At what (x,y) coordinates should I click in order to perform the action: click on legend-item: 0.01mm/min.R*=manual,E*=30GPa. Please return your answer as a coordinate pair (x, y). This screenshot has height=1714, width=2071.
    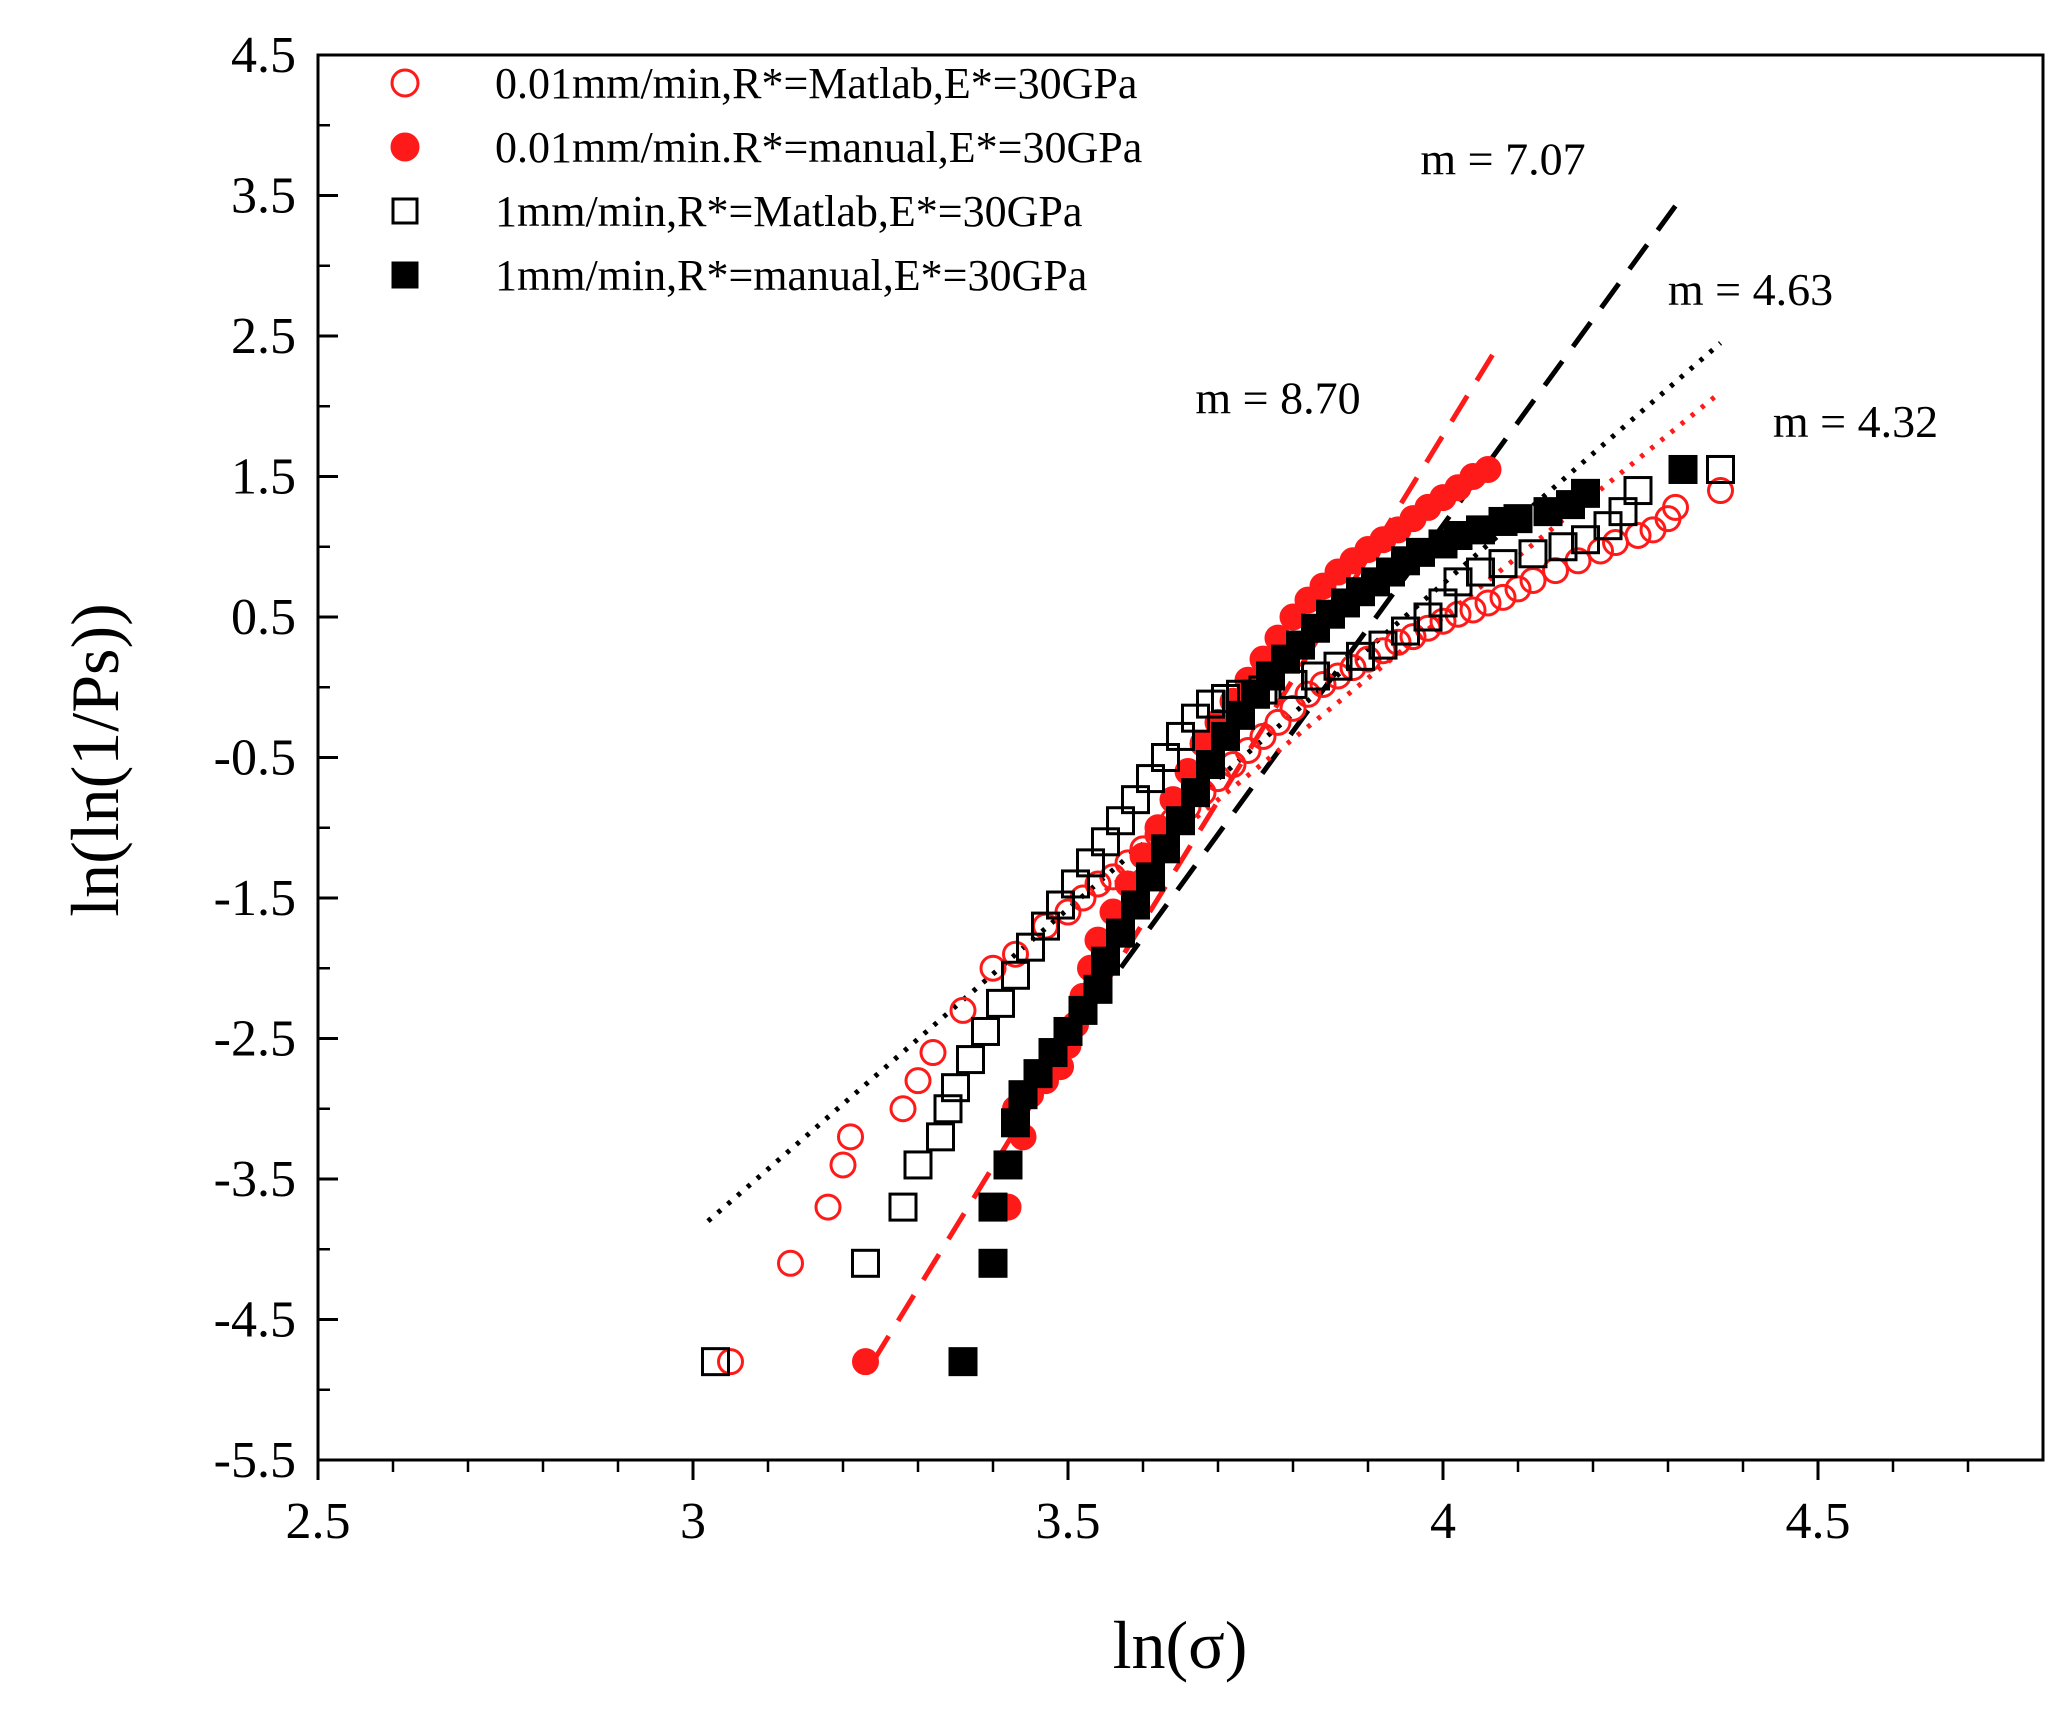
    Looking at the image, I should click on (766, 147).